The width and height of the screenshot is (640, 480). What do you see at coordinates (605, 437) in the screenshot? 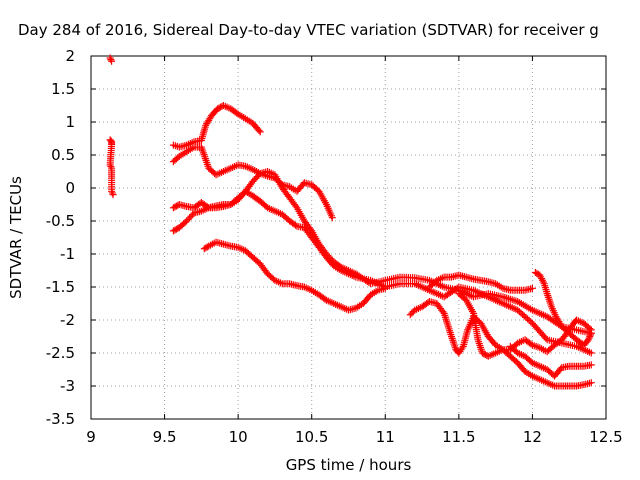
I see `x-tick-label: 12.5` at bounding box center [605, 437].